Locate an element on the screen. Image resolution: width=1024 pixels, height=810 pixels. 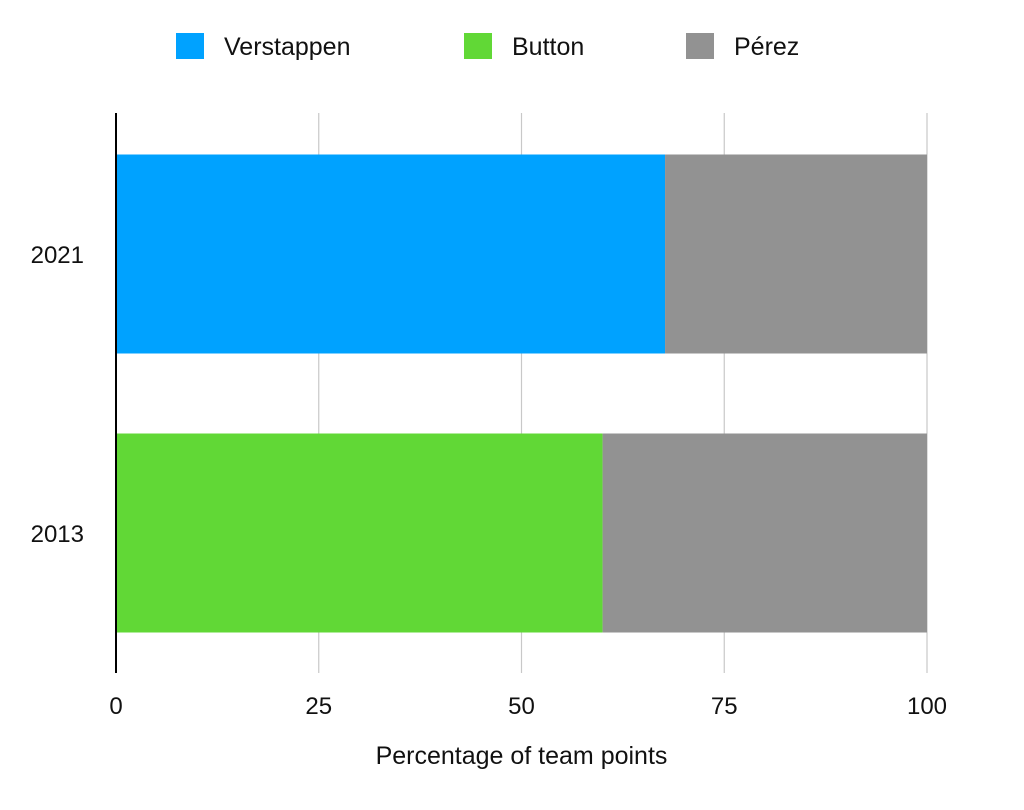
x-tick-label-0: 0 is located at coordinates (115, 706).